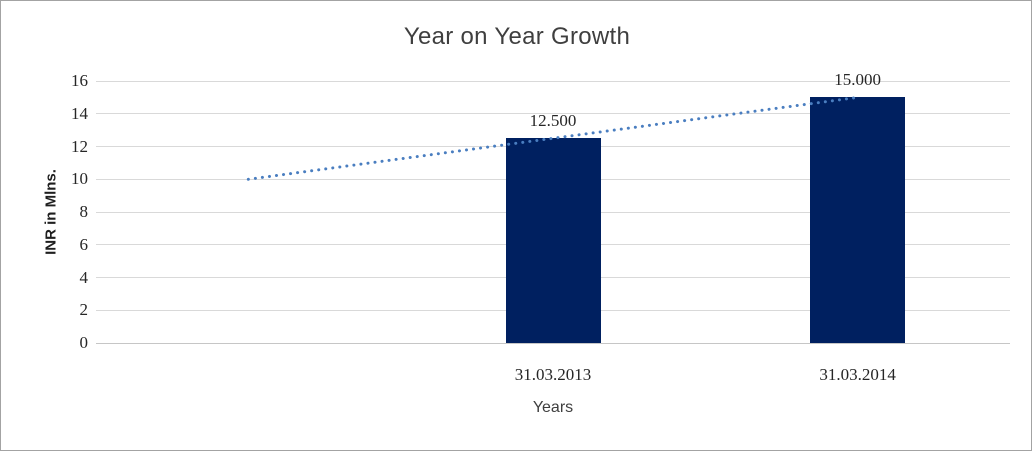 This screenshot has width=1032, height=451. Describe the element at coordinates (553, 121) in the screenshot. I see `bar-data-label: 12.500` at that location.